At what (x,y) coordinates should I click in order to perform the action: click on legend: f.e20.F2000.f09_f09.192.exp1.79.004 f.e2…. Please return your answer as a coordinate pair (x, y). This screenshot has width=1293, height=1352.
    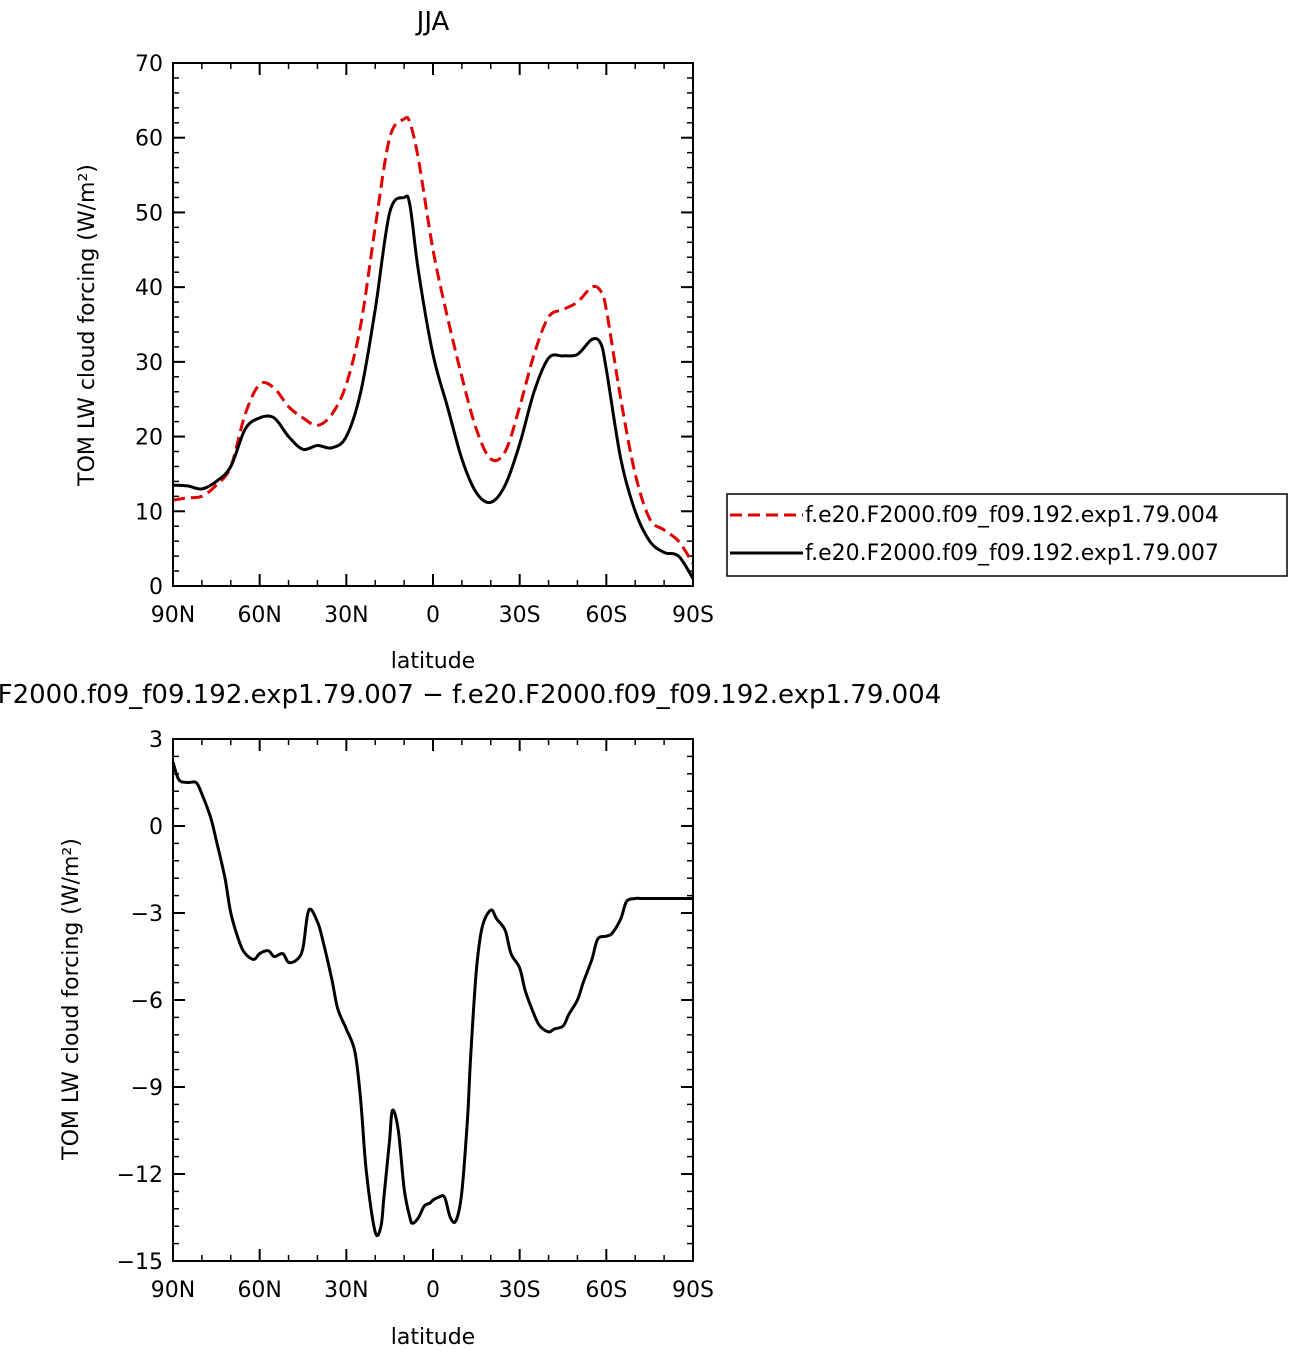
    Looking at the image, I should click on (1007, 535).